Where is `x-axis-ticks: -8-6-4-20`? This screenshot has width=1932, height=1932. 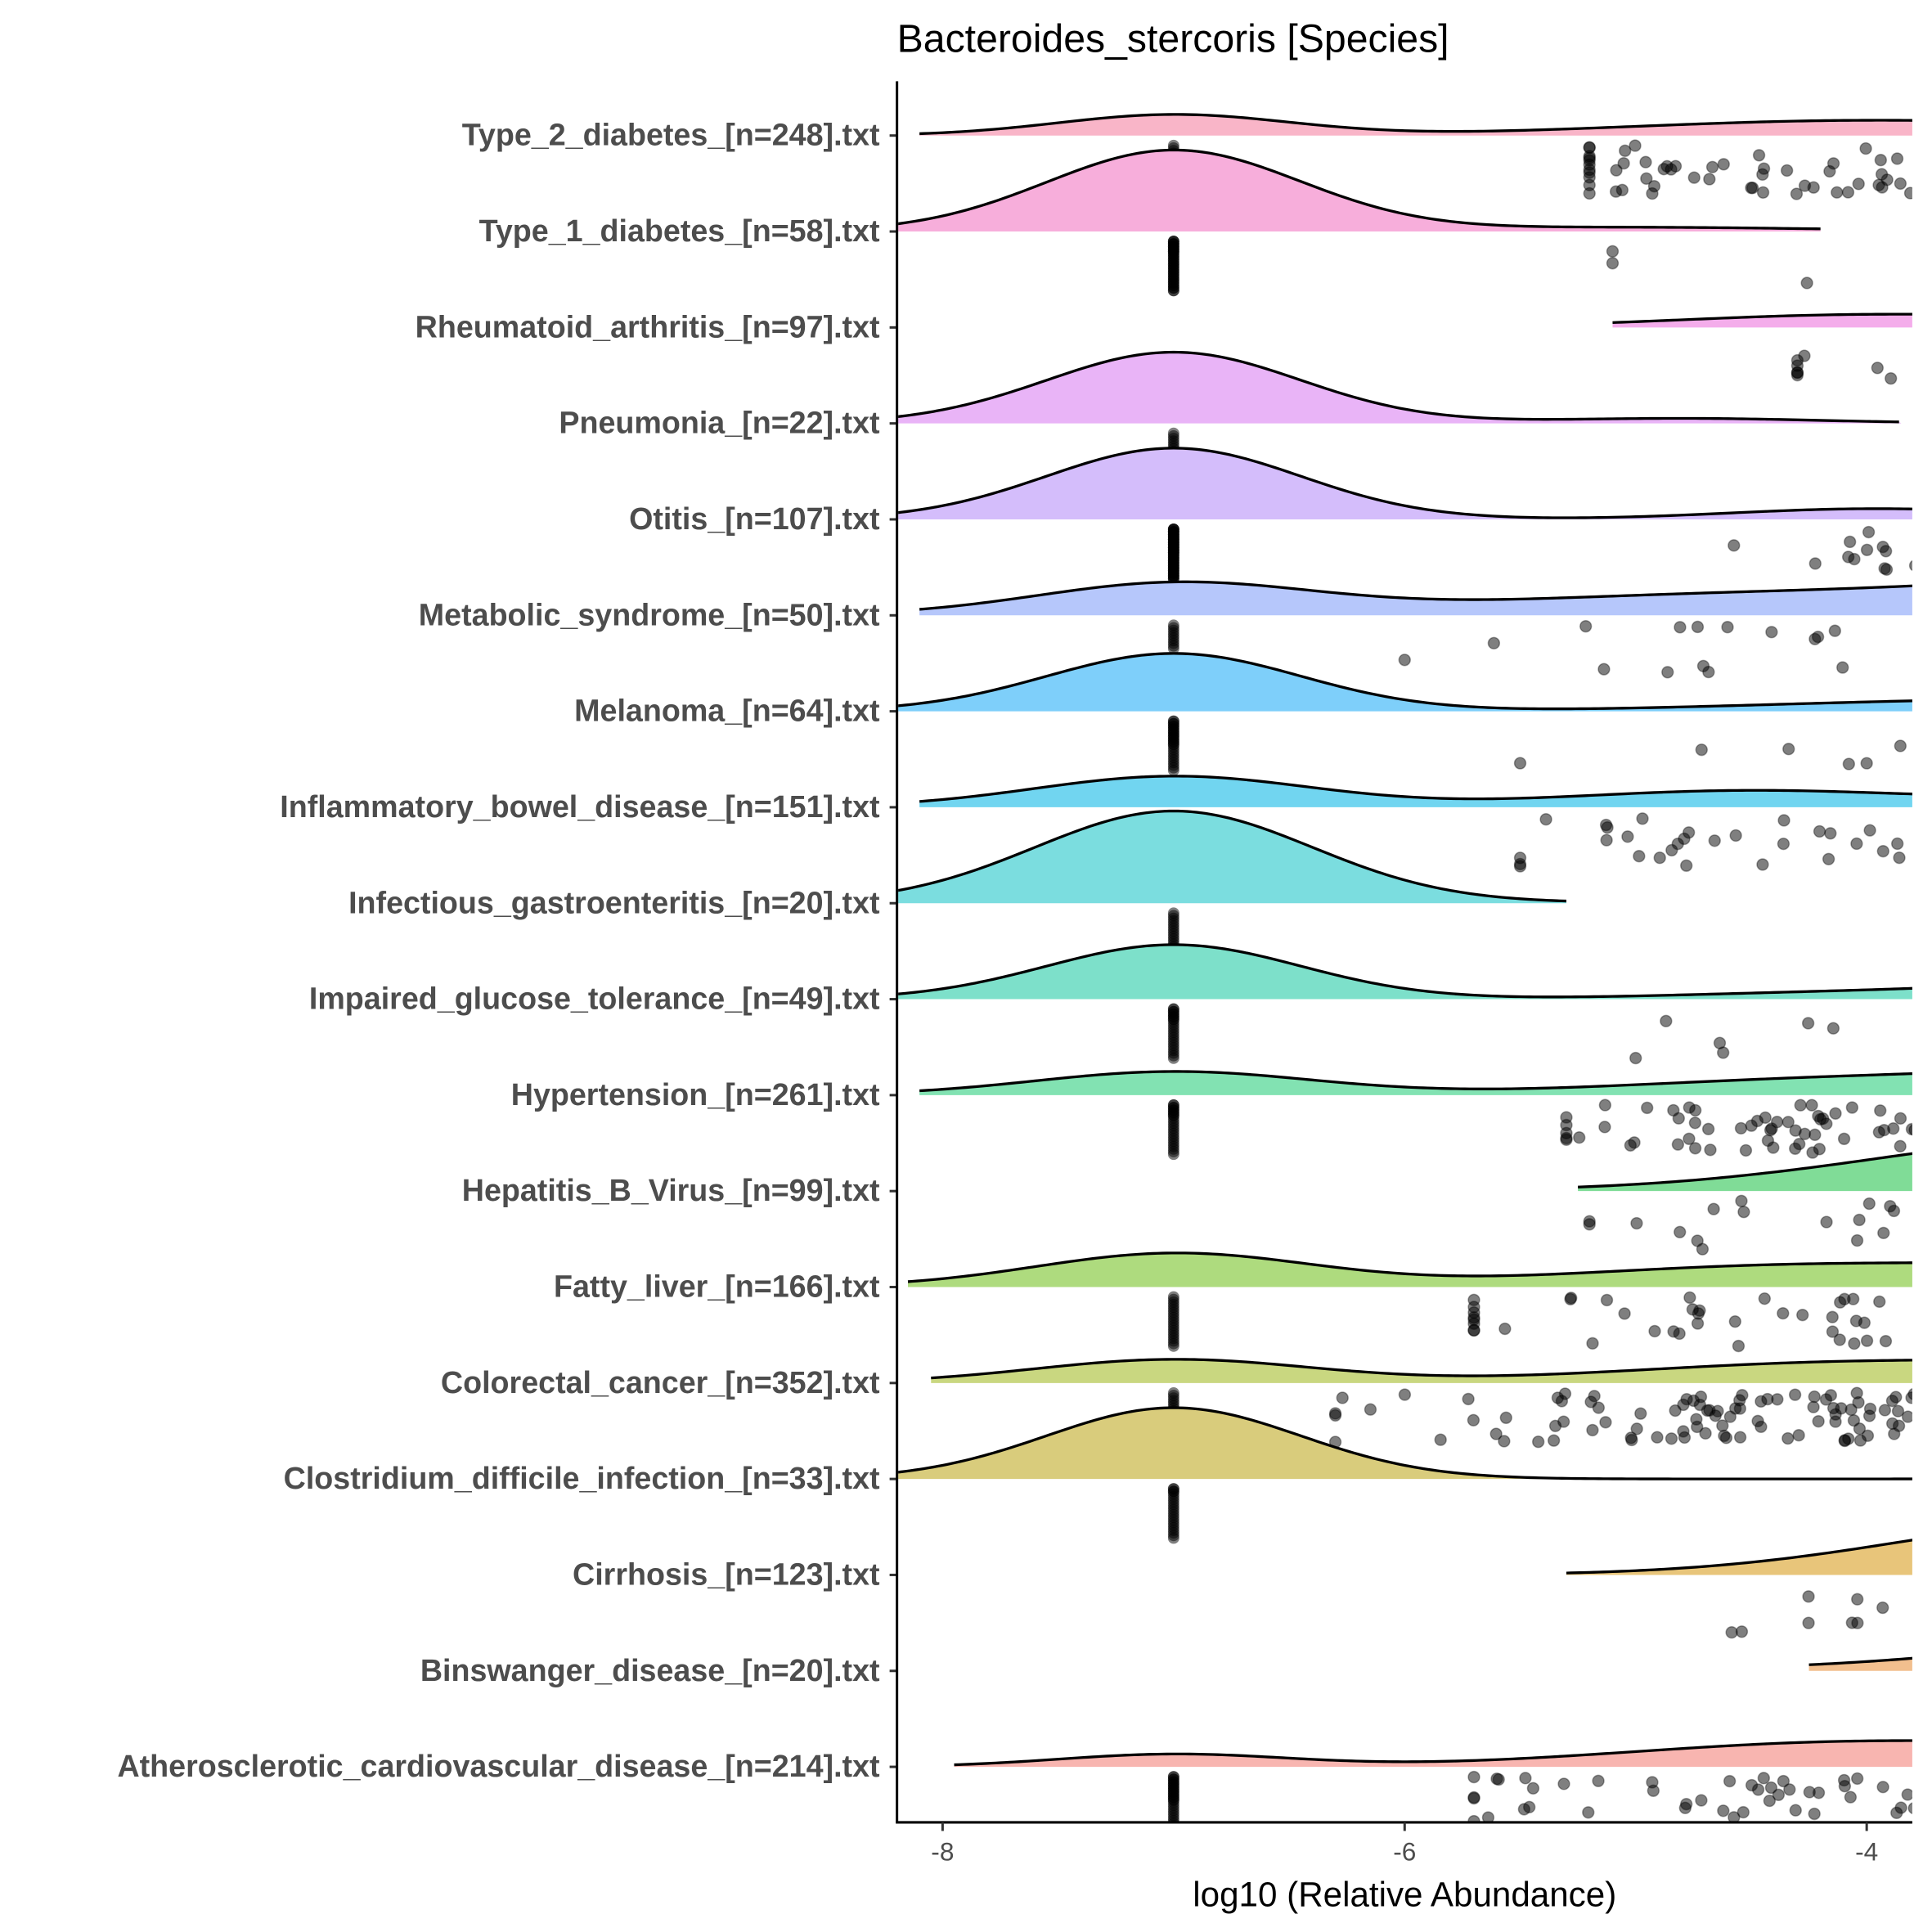
x-axis-ticks: -8-6-4-20 is located at coordinates (1405, 1844).